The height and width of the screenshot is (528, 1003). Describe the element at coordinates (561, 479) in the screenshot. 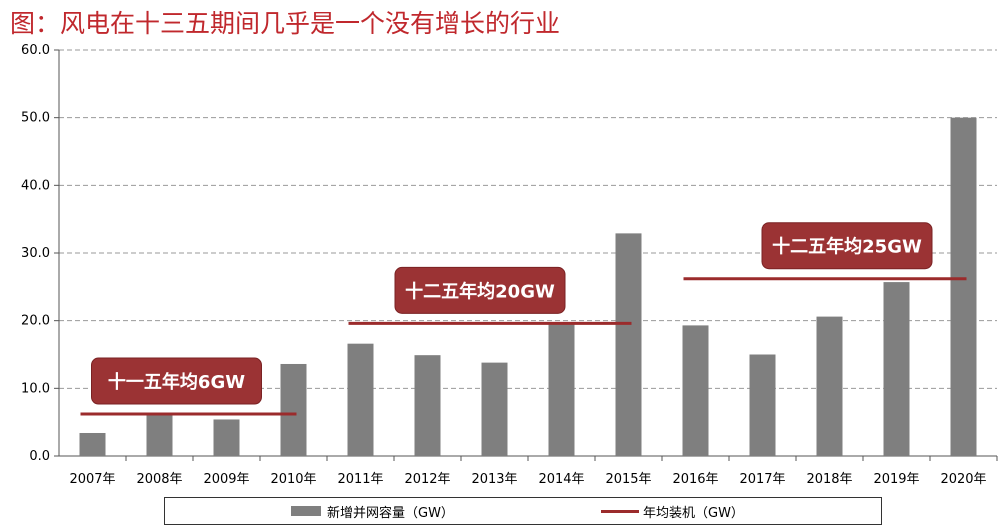

I see `x-tick-label: 2014年` at that location.